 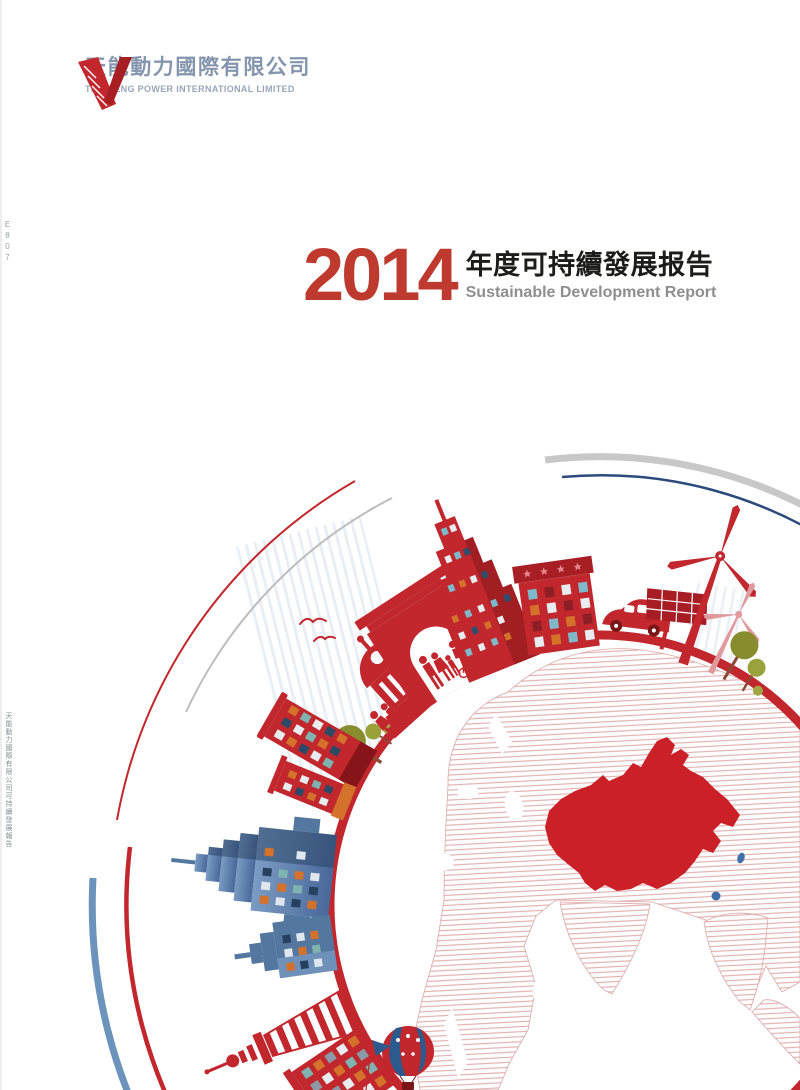 I want to click on four-star-hotel-icon, so click(x=556, y=605).